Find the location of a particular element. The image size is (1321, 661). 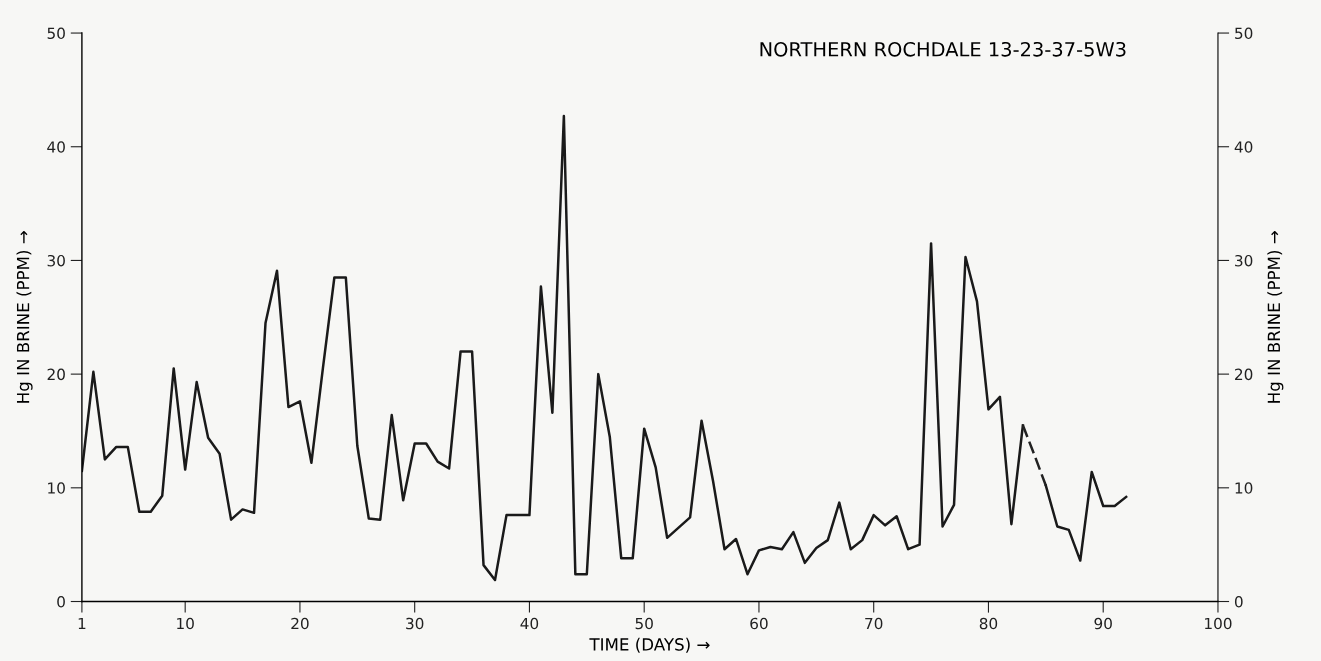

y-tick-label: 40 is located at coordinates (56, 147).